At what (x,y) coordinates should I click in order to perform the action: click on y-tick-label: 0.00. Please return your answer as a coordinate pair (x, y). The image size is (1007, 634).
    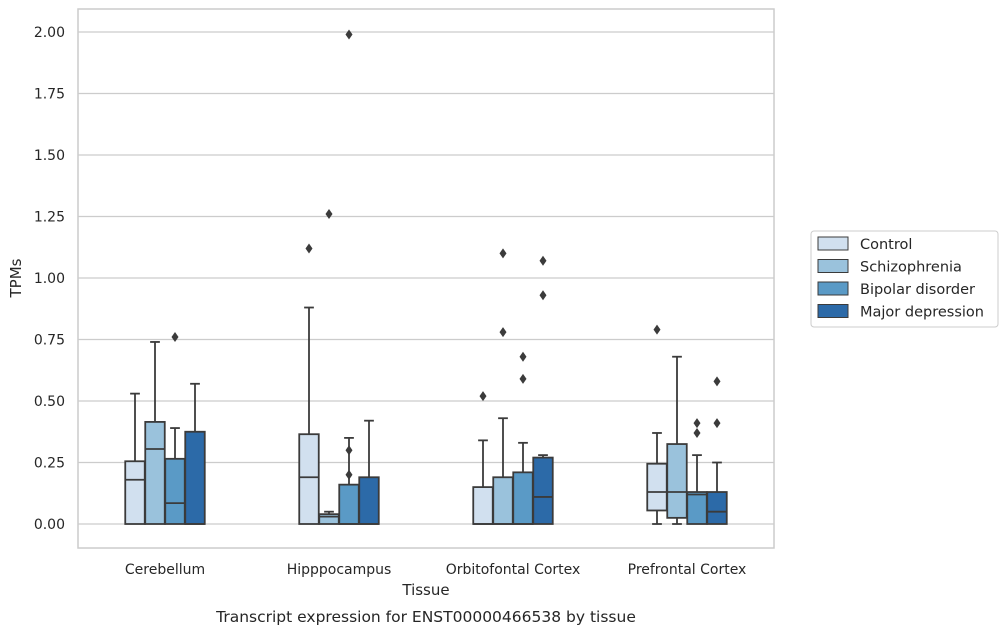
    Looking at the image, I should click on (49, 525).